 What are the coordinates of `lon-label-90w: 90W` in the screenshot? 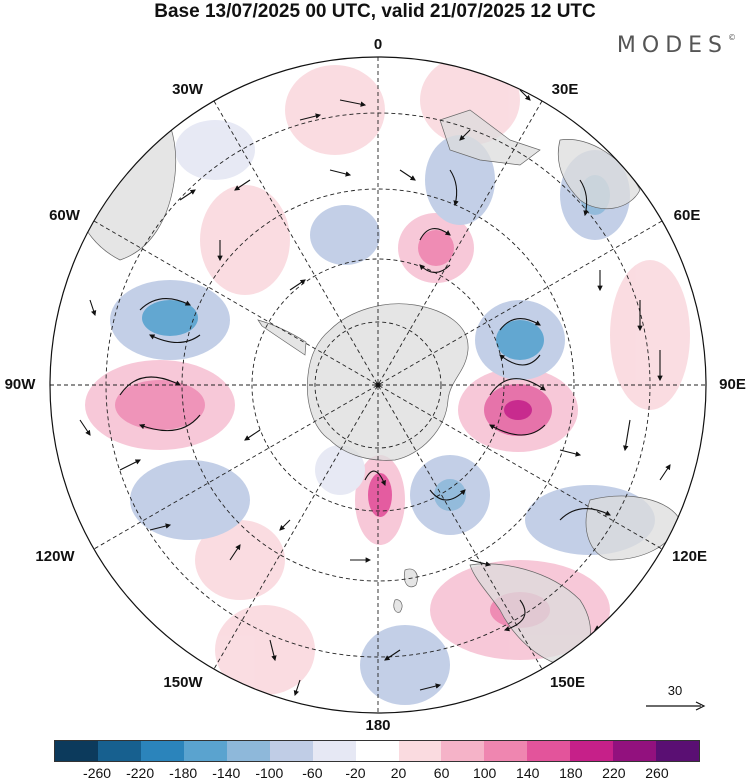 It's located at (20, 384).